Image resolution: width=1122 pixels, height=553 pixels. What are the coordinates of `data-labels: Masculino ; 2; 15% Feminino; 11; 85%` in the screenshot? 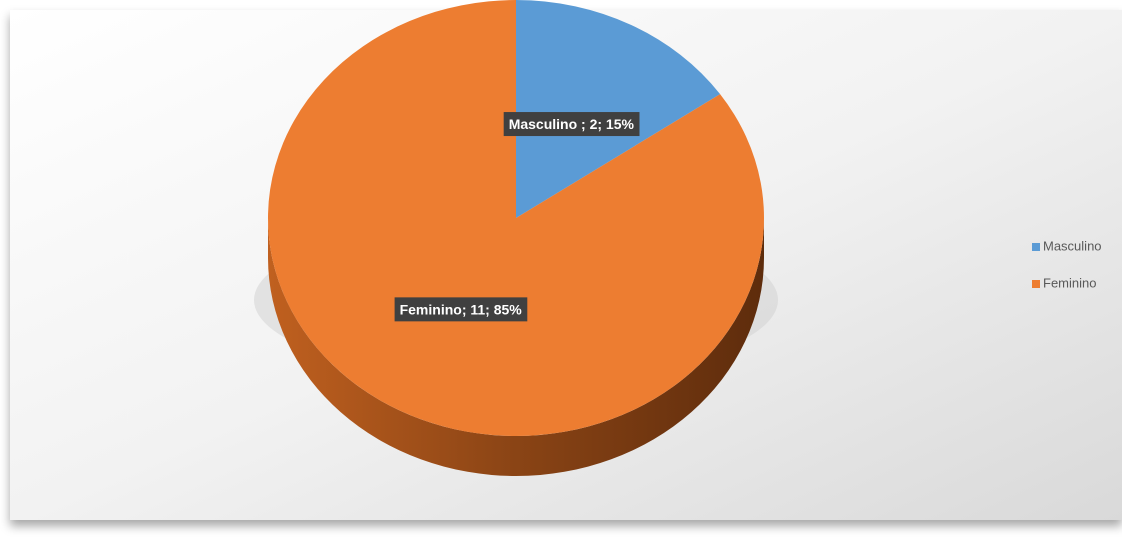 It's located at (517, 217).